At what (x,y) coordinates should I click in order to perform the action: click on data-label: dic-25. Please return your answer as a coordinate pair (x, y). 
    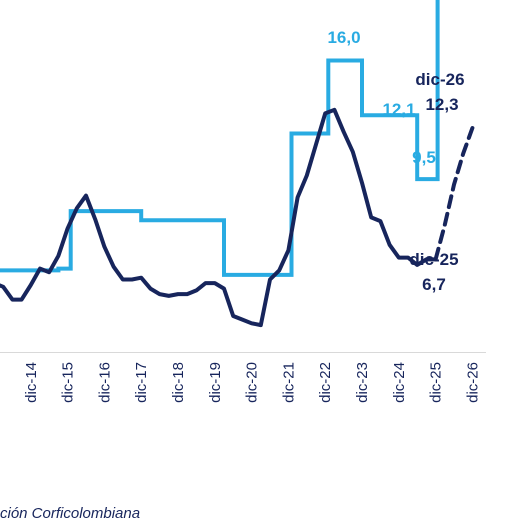
    Looking at the image, I should click on (433, 259).